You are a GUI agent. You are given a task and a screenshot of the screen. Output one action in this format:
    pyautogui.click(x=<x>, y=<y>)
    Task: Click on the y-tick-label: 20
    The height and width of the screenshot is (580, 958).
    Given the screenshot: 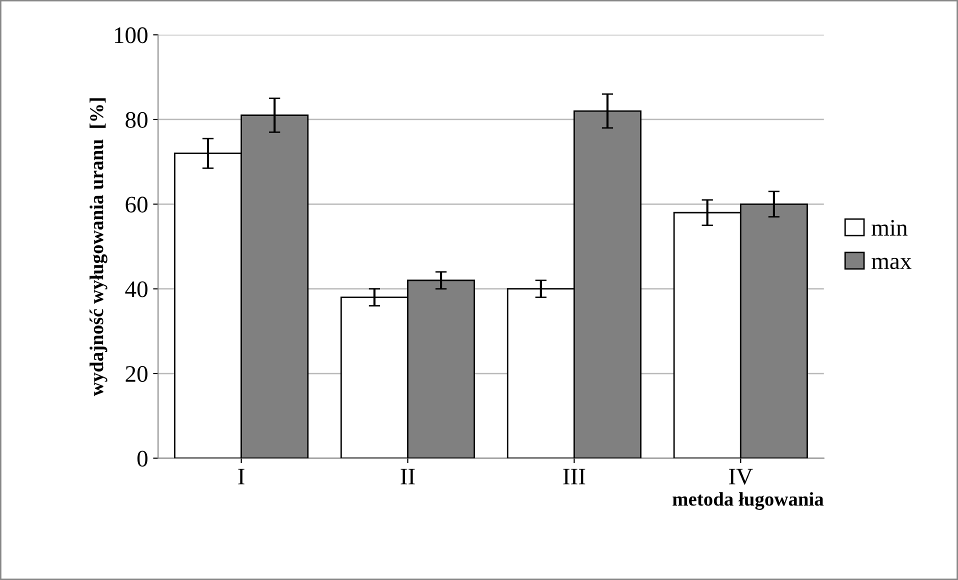 What is the action you would take?
    pyautogui.click(x=137, y=374)
    